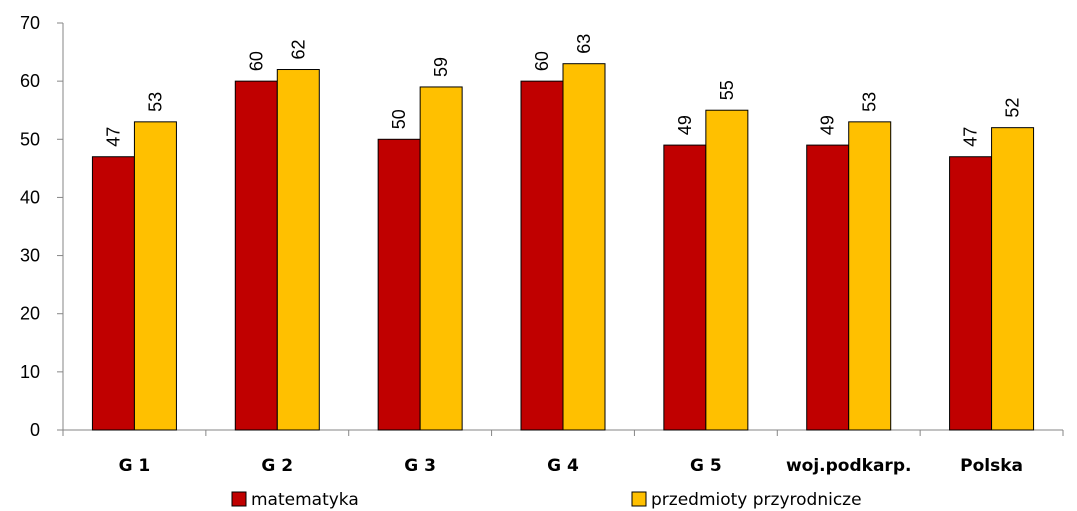 Image resolution: width=1077 pixels, height=511 pixels. What do you see at coordinates (441, 67) in the screenshot?
I see `data-label: 59` at bounding box center [441, 67].